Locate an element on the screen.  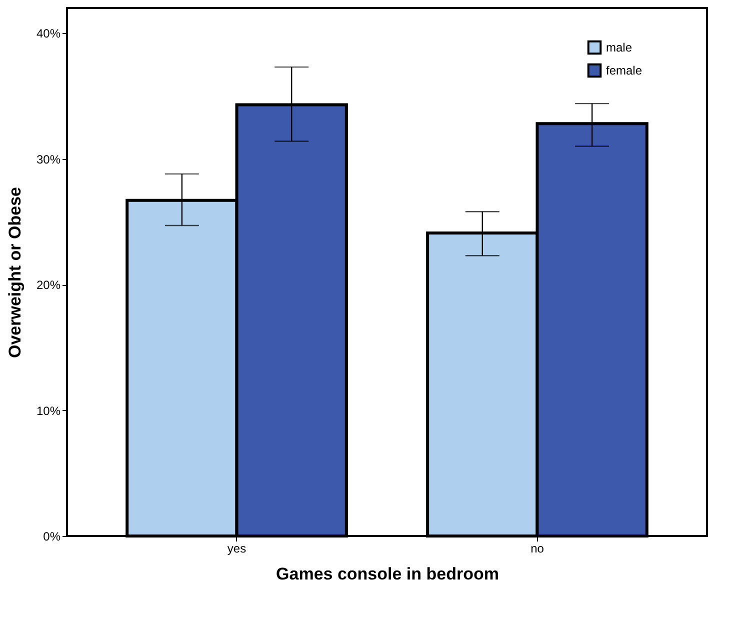
y-tick-label: 30% is located at coordinates (48, 159).